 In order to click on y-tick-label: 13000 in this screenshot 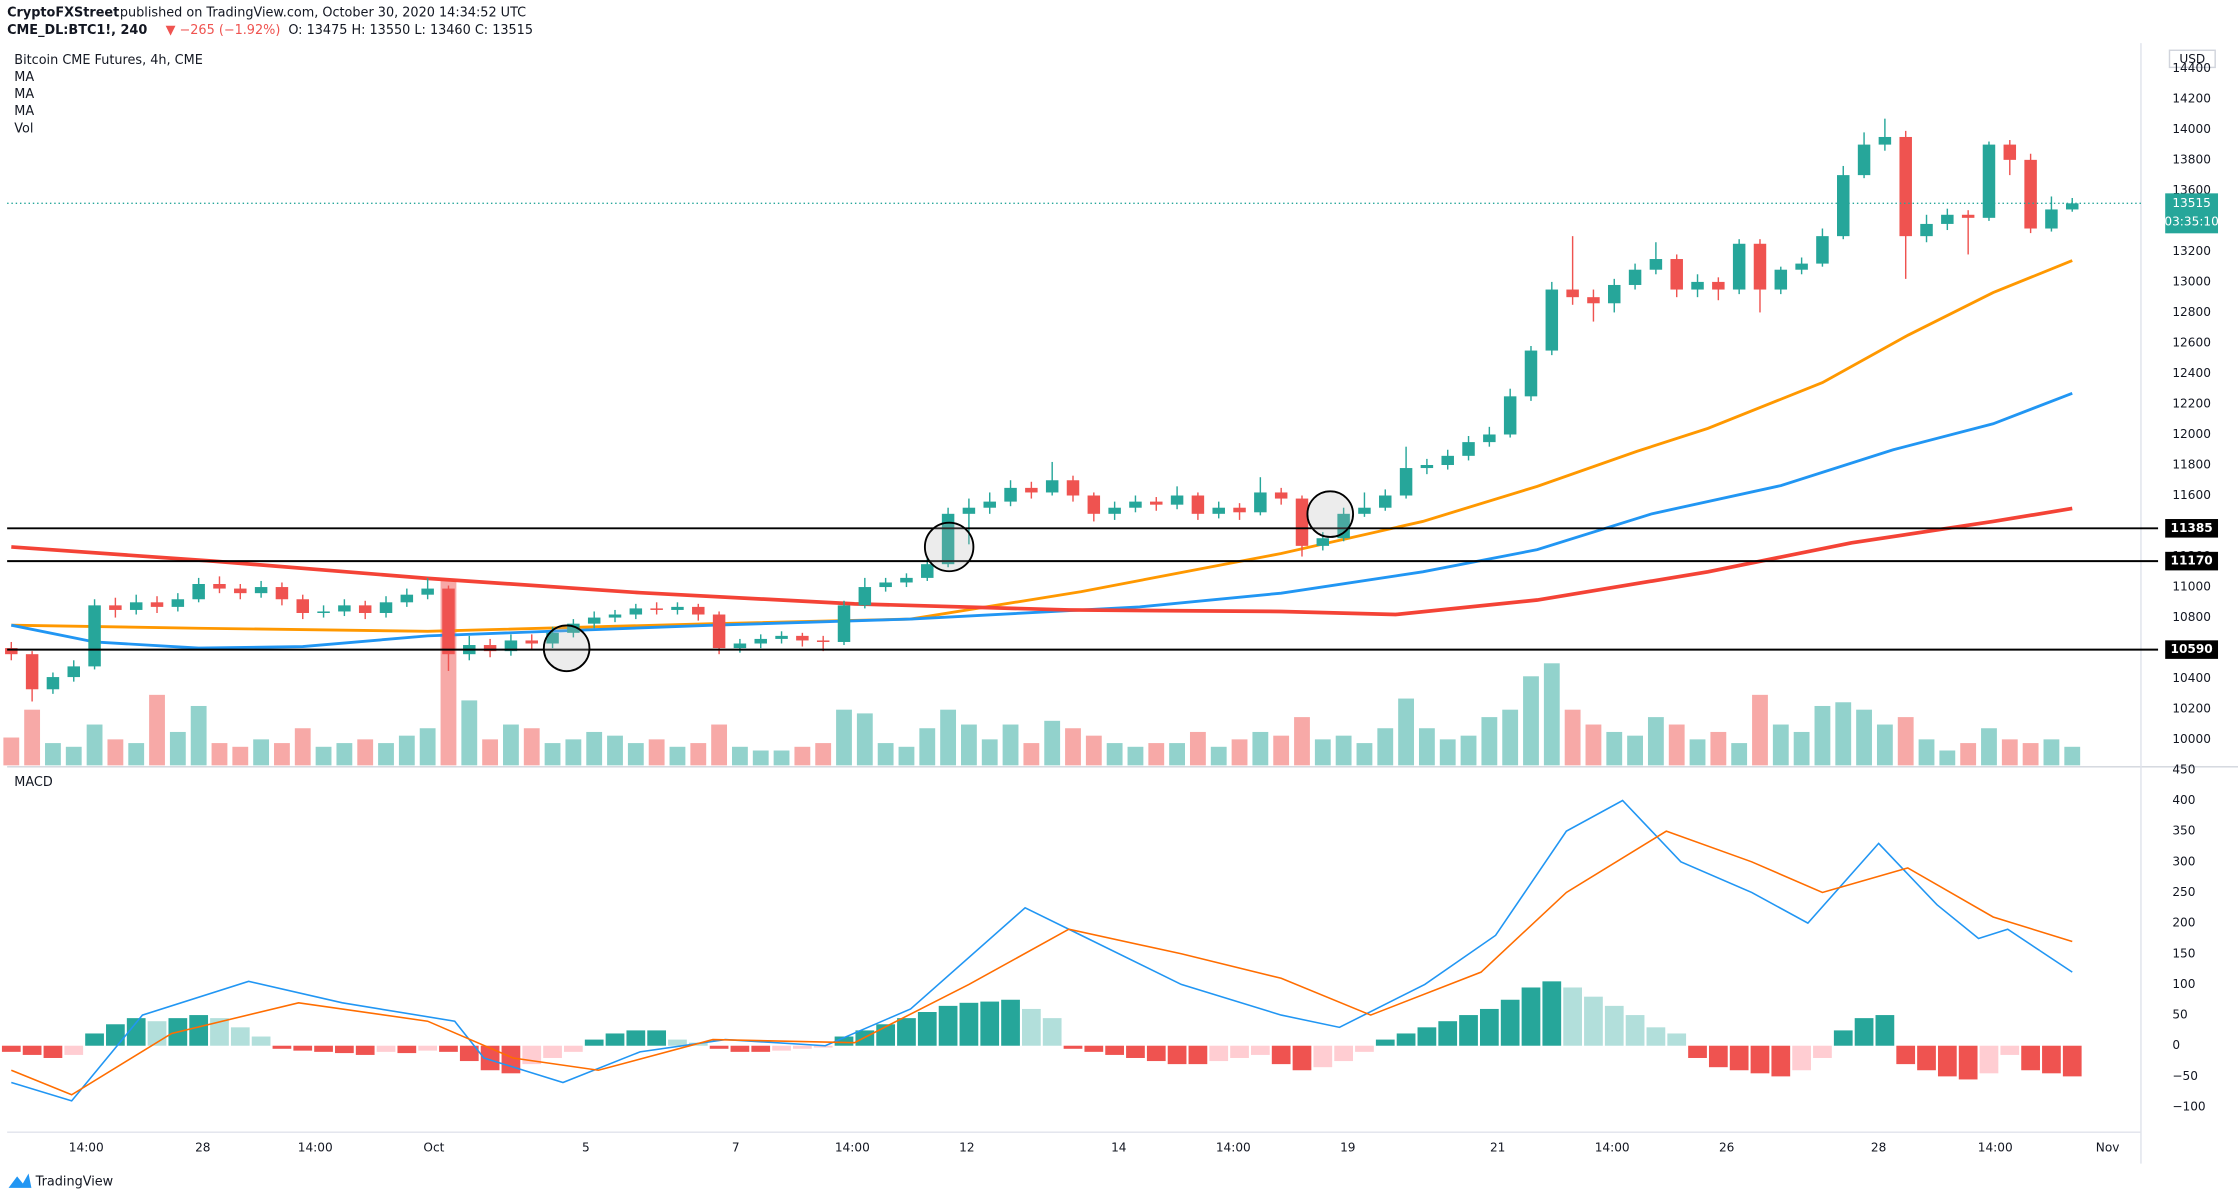, I will do `click(2191, 281)`.